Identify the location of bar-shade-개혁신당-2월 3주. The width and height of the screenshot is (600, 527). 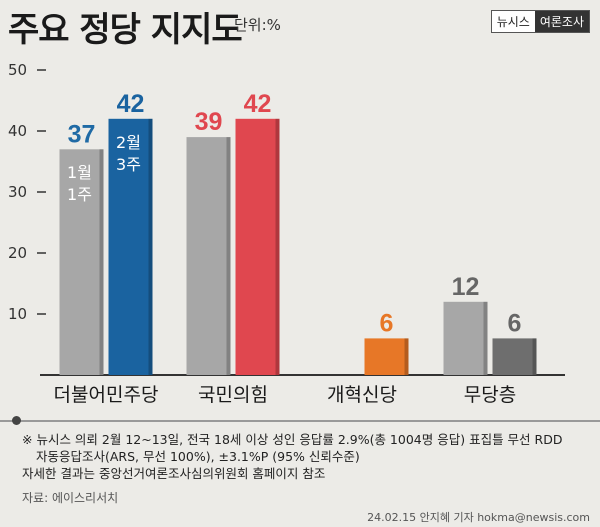
(406, 356).